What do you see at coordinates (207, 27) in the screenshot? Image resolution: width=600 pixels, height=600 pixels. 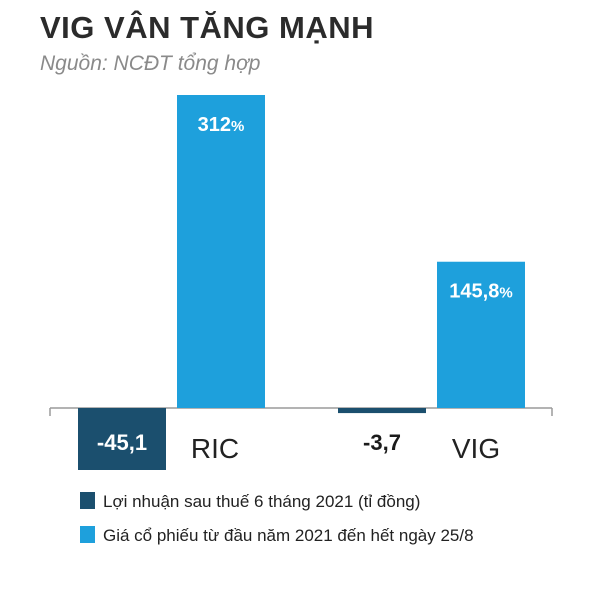 I see `chart-title: VIG VÂN TĂNG MẠNH` at bounding box center [207, 27].